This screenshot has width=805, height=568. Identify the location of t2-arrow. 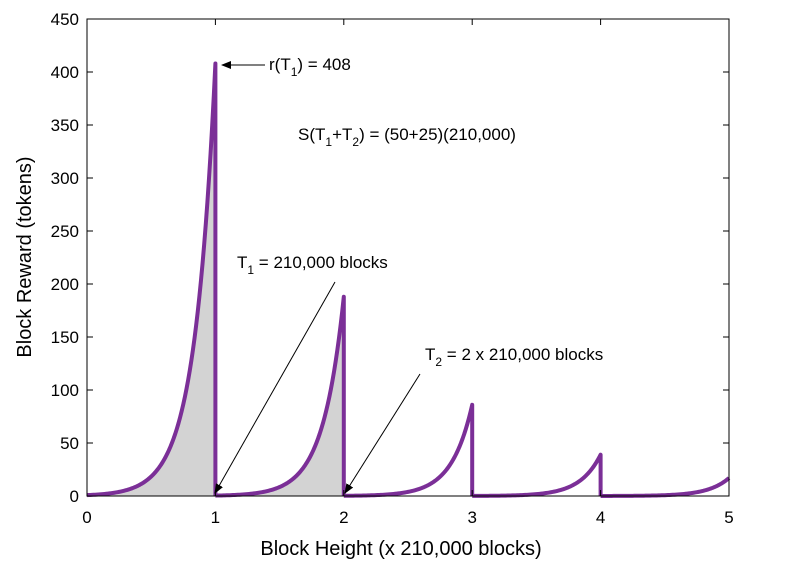
(382, 433).